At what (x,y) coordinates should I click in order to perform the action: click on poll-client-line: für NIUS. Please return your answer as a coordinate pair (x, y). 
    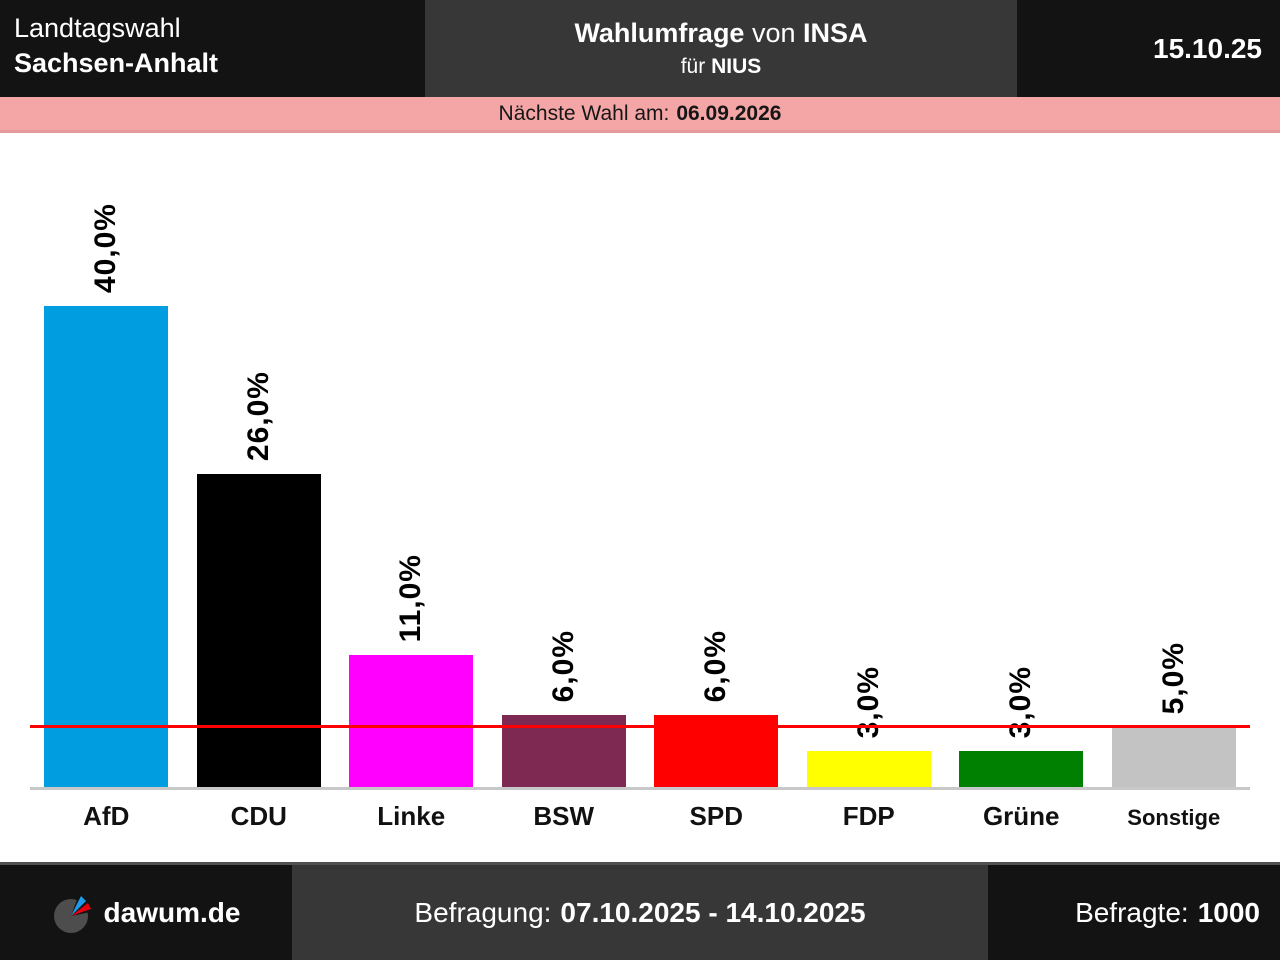
    Looking at the image, I should click on (721, 67).